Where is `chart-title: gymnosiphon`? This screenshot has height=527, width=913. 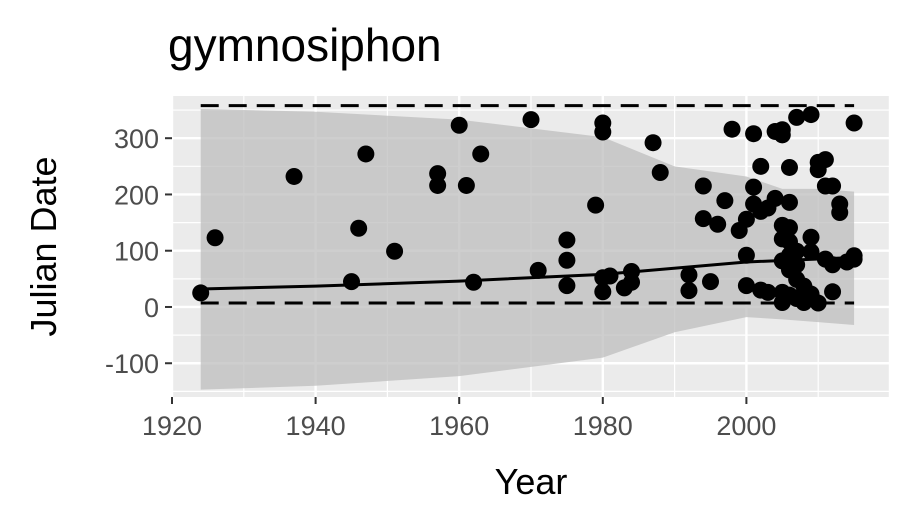
chart-title: gymnosiphon is located at coordinates (305, 45).